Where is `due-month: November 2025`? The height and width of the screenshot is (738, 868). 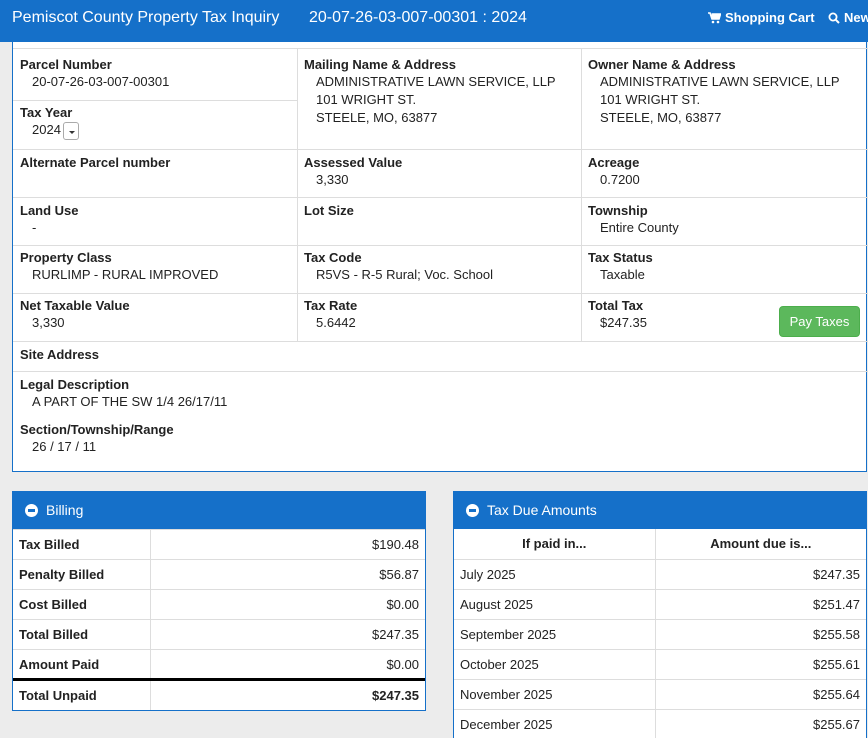 due-month: November 2025 is located at coordinates (555, 693).